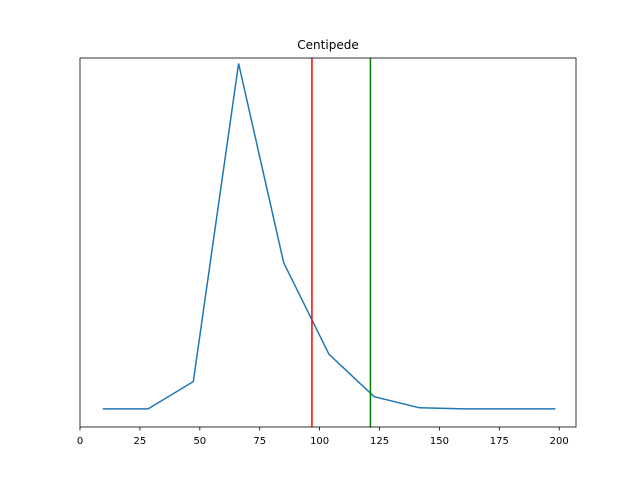 Image resolution: width=640 pixels, height=480 pixels. I want to click on x-tick-label: 150, so click(439, 441).